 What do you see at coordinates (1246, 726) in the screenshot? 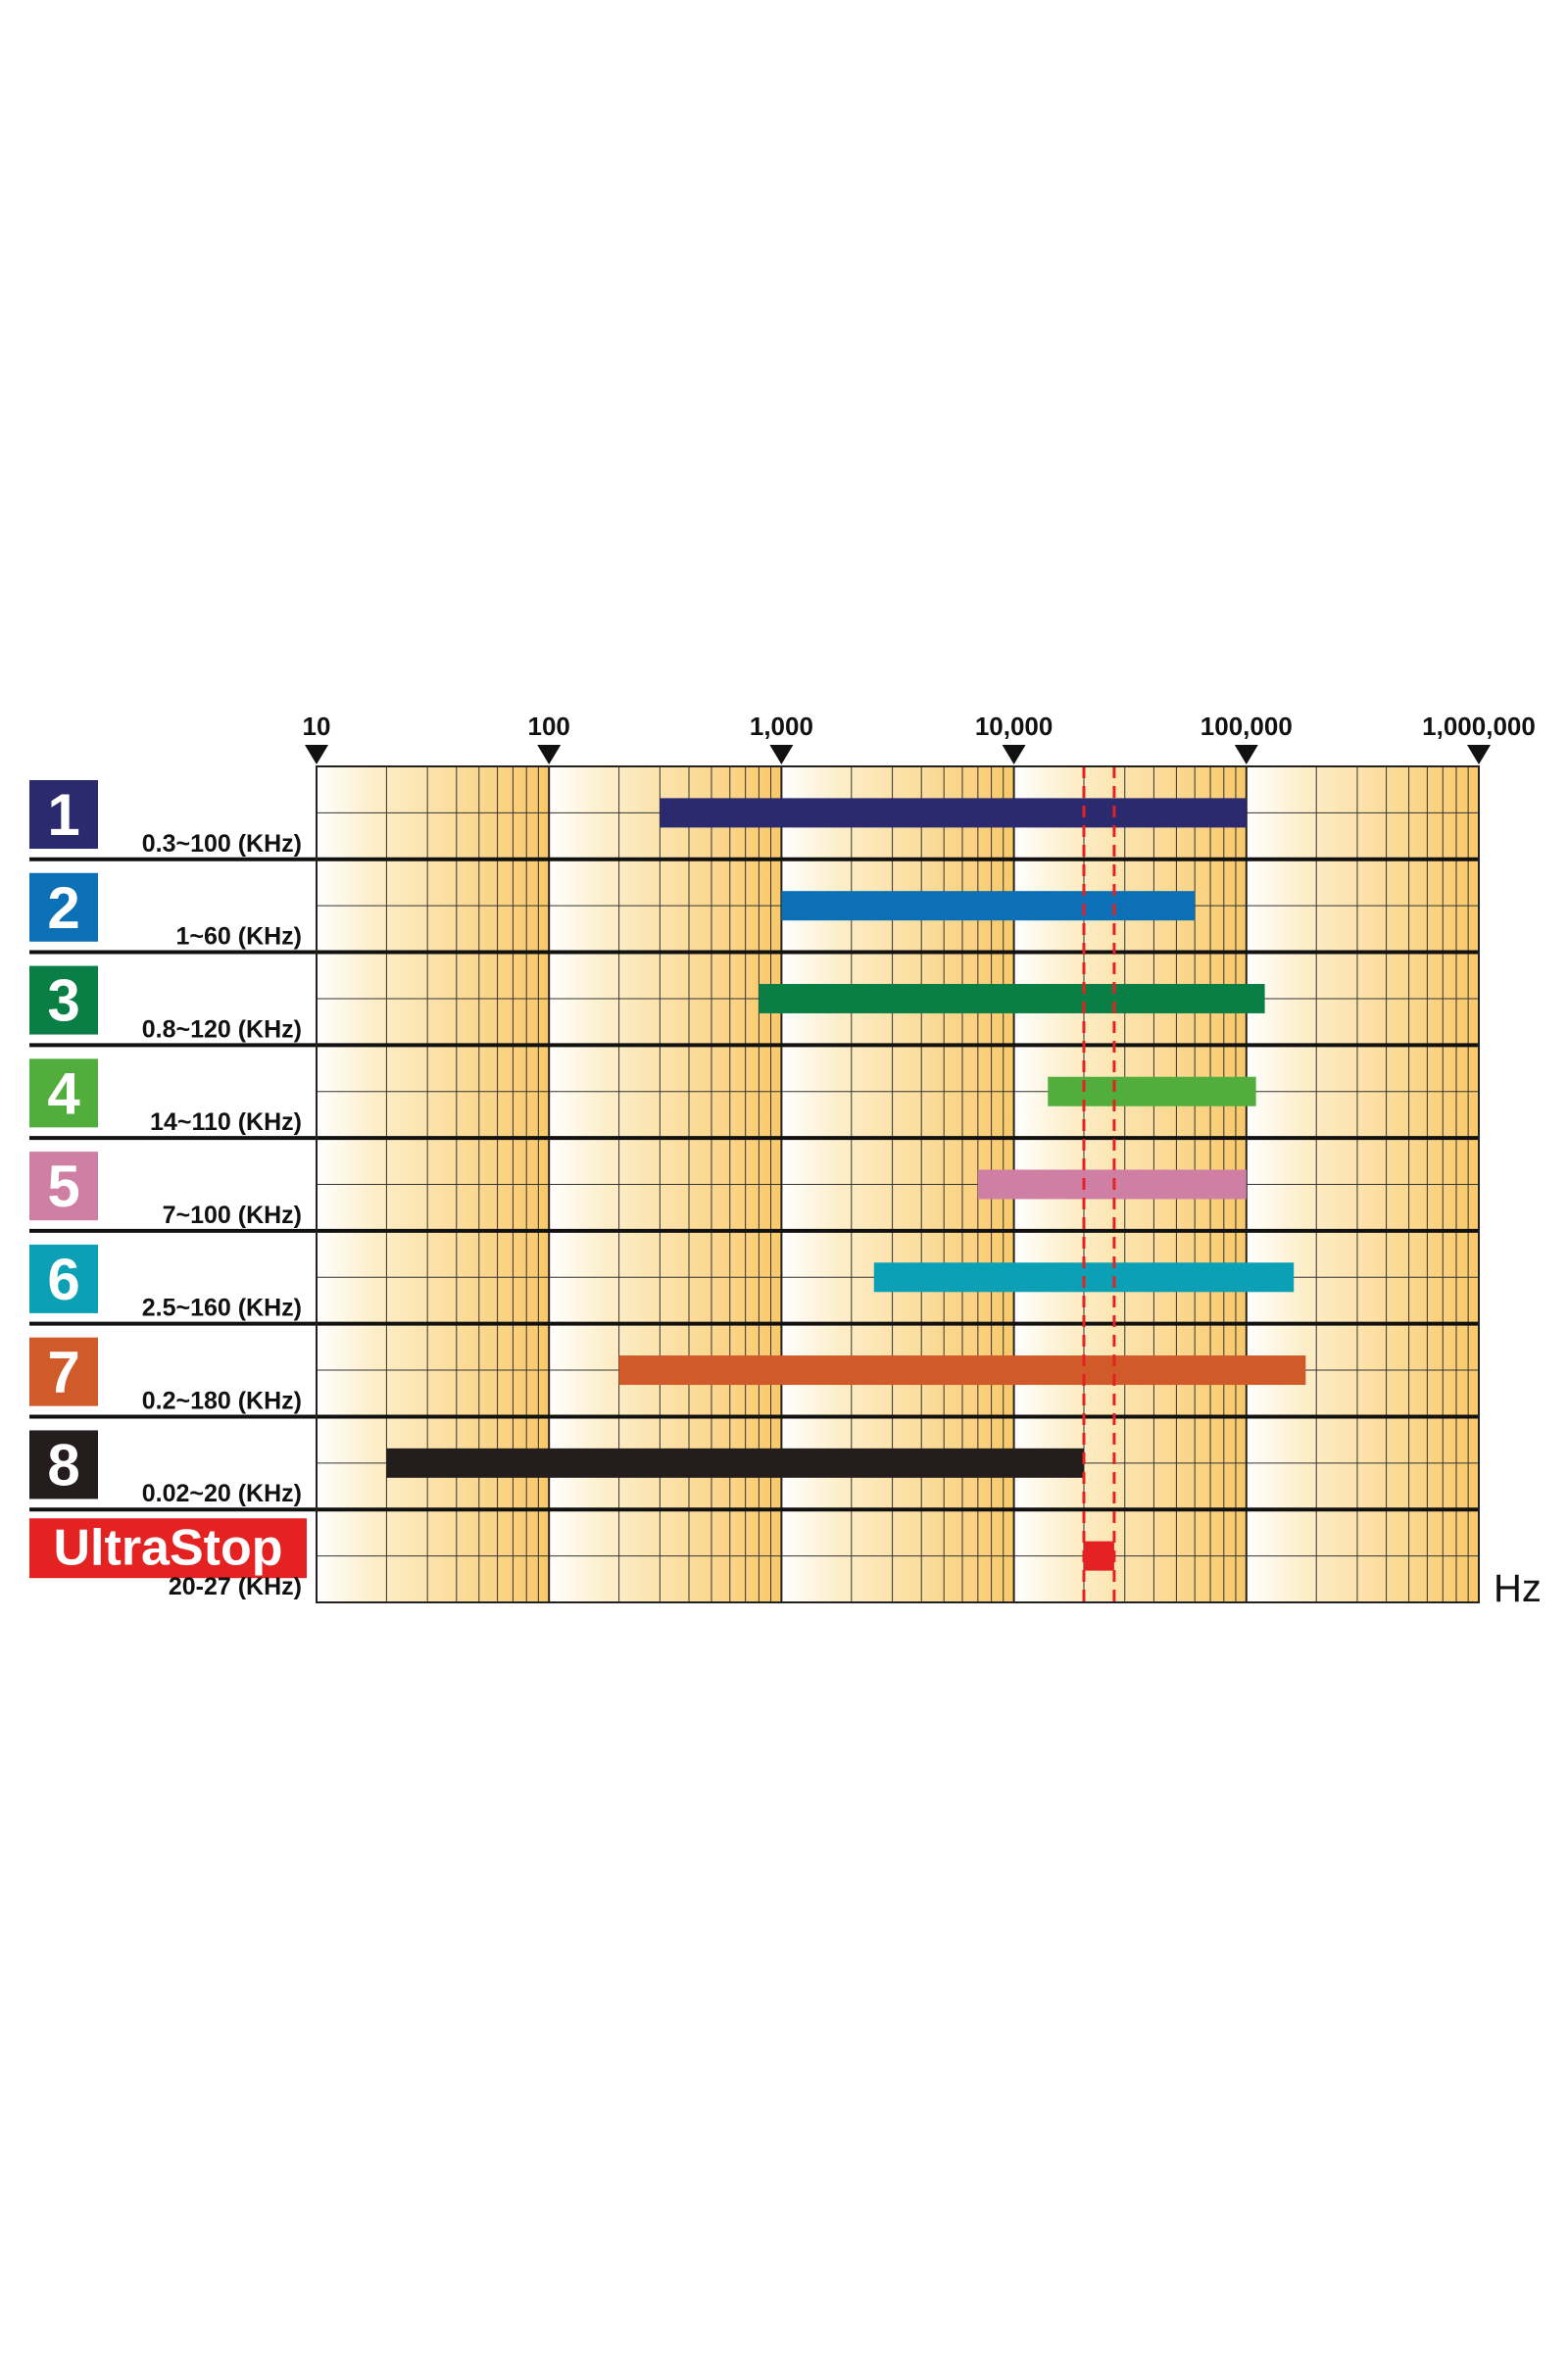
I see `x-tick-label: 100,000` at bounding box center [1246, 726].